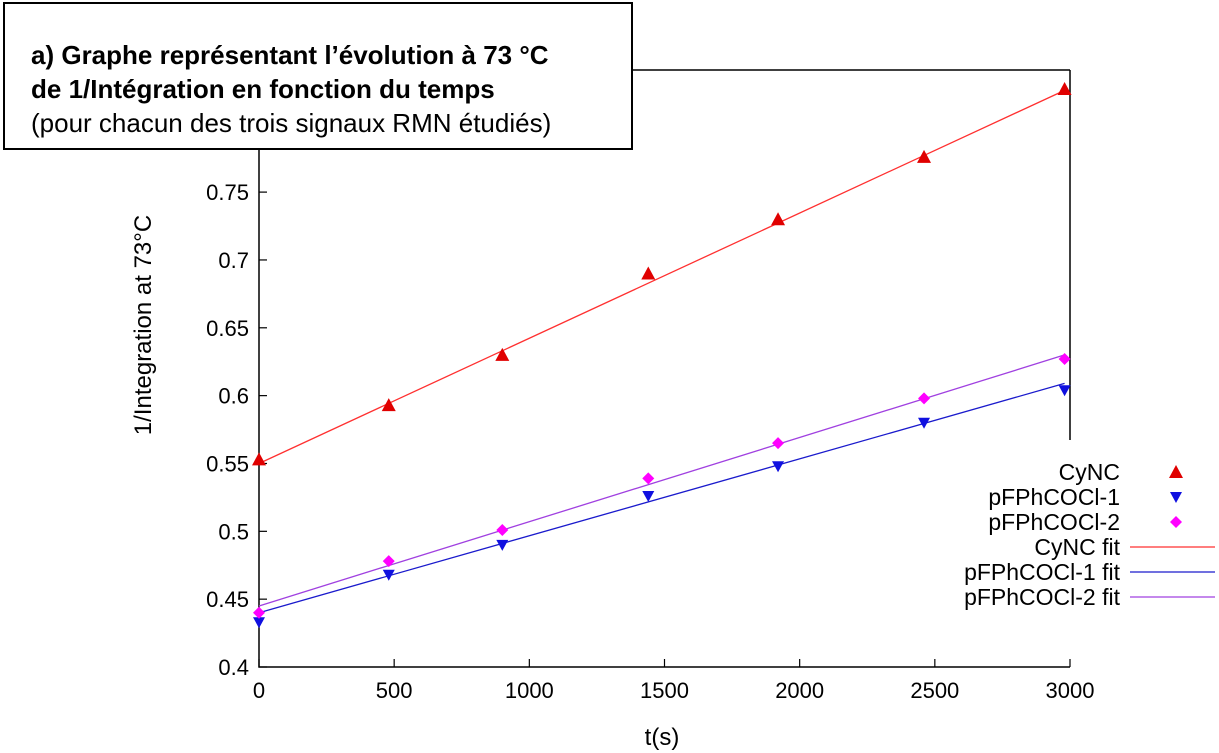 The height and width of the screenshot is (753, 1219). Describe the element at coordinates (1054, 497) in the screenshot. I see `legend-entry-label: pFPhCOCl-1` at that location.